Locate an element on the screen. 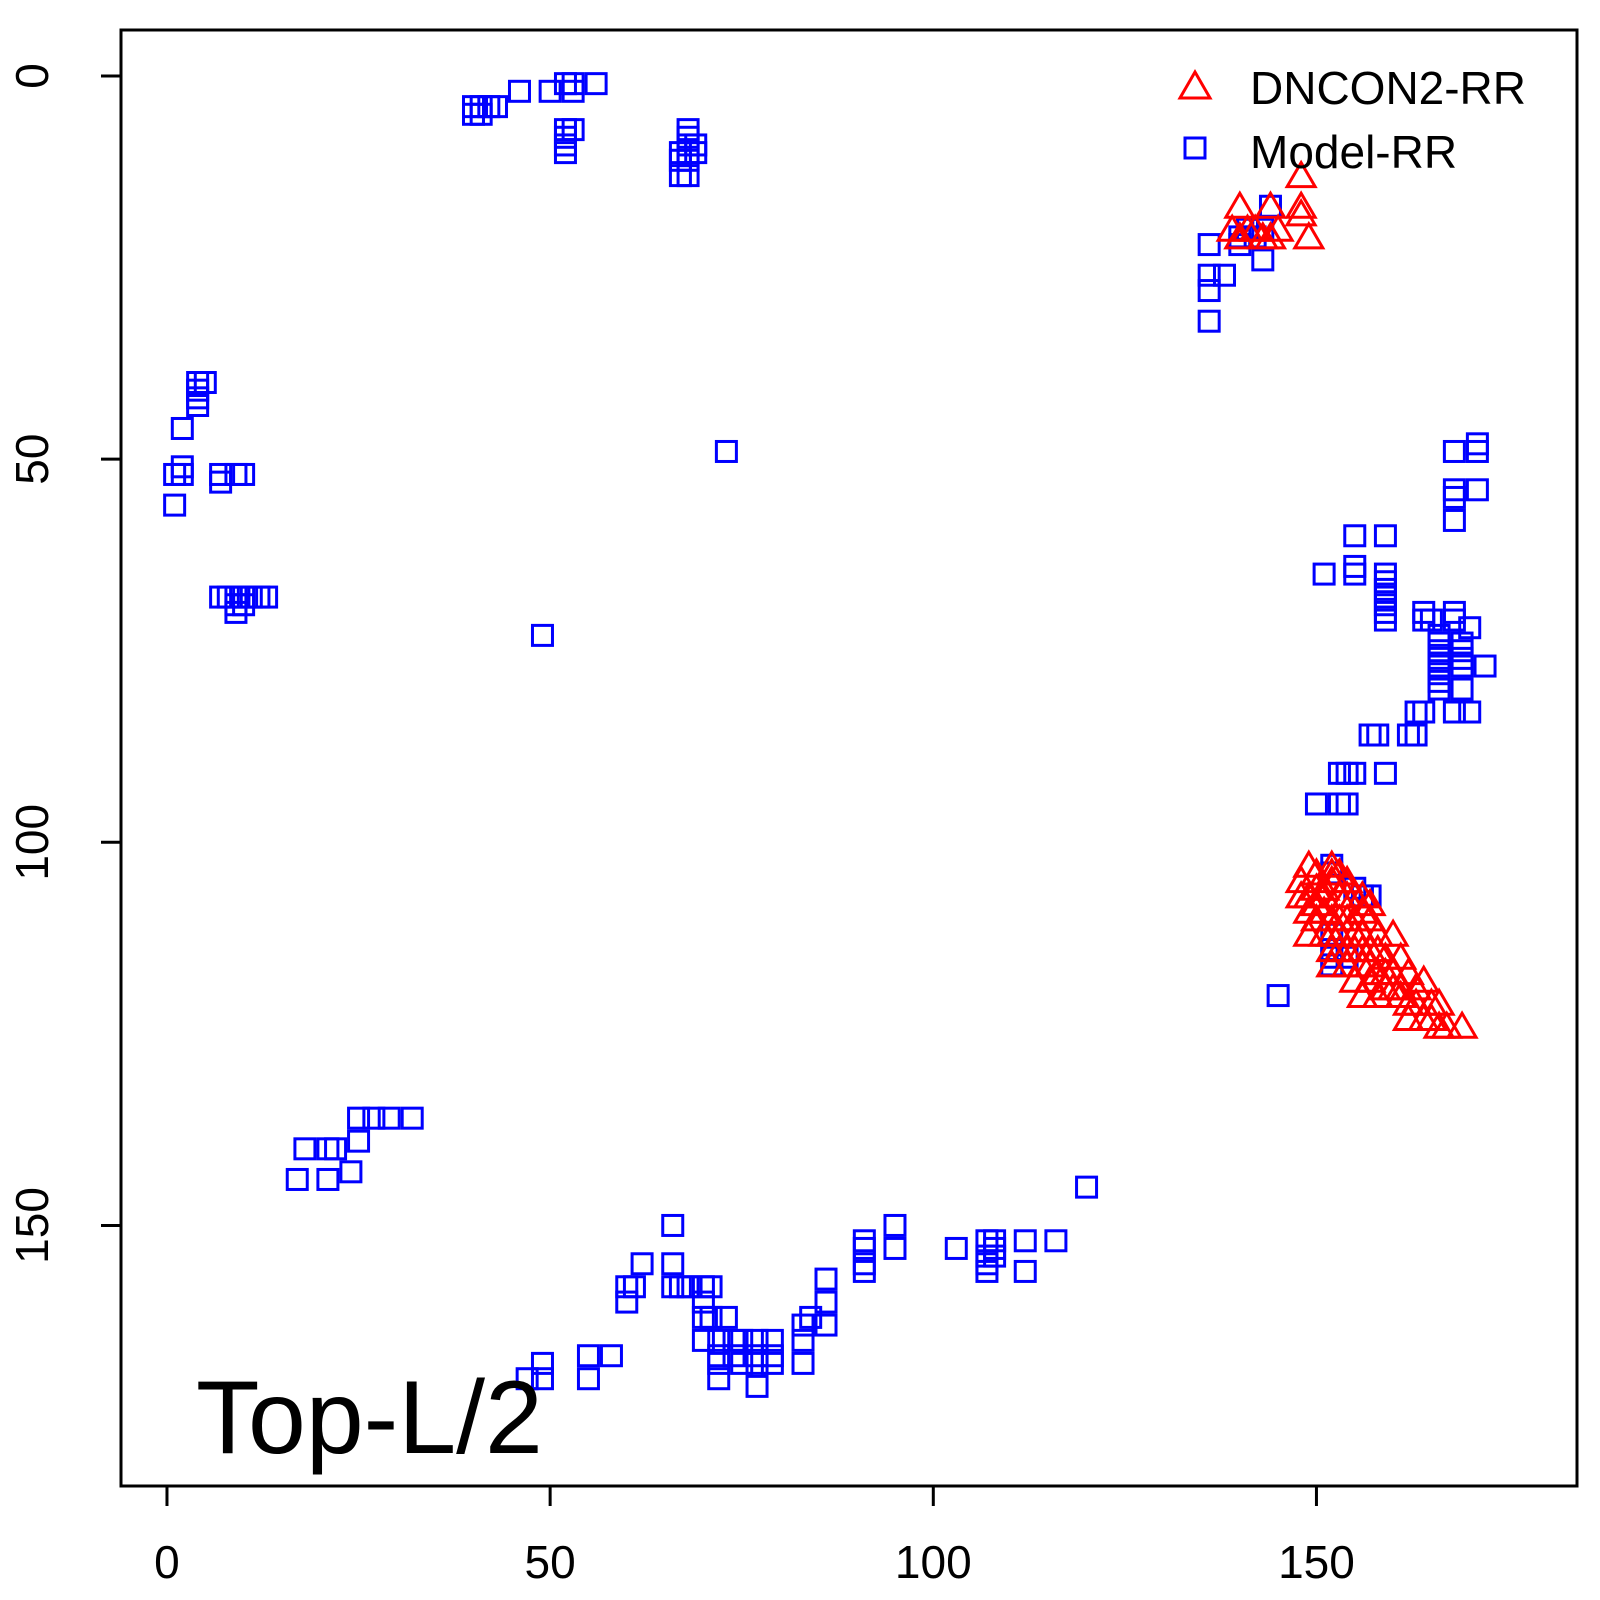 Image resolution: width=1600 pixels, height=1600 pixels. legend: DNCON2-RR Model-RR is located at coordinates (1351, 120).